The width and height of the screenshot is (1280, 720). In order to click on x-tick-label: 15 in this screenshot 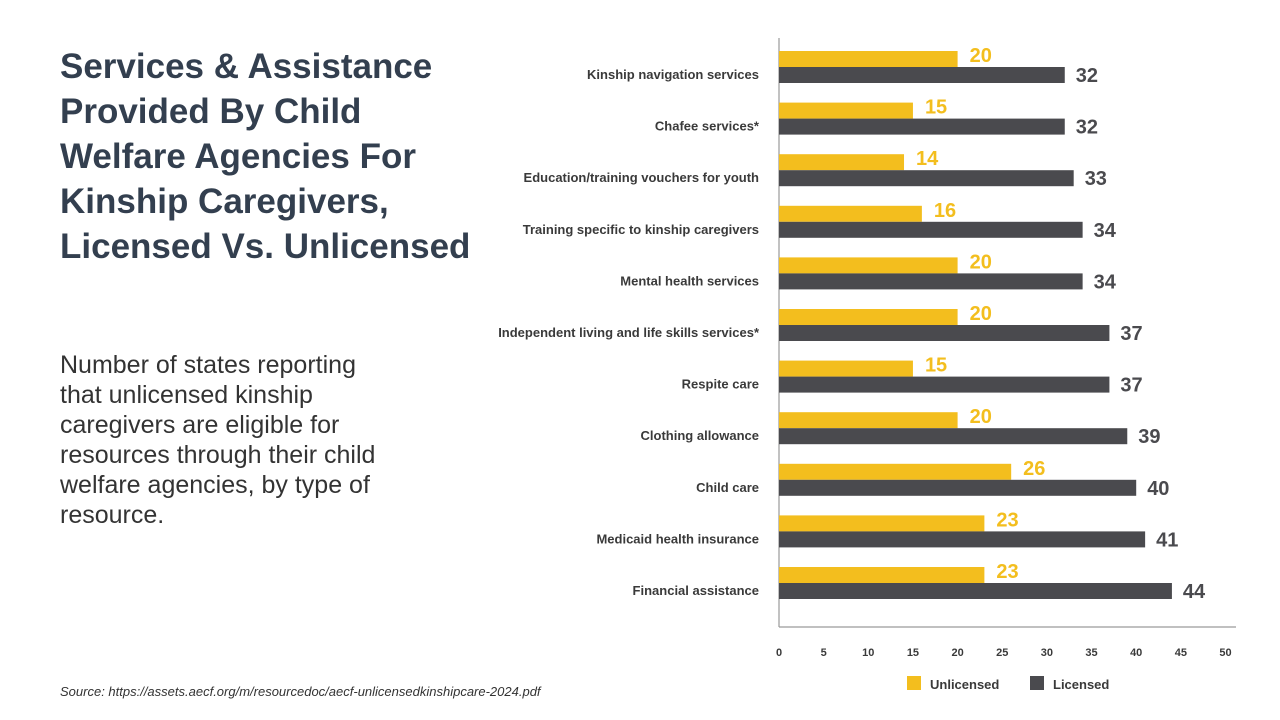, I will do `click(913, 653)`.